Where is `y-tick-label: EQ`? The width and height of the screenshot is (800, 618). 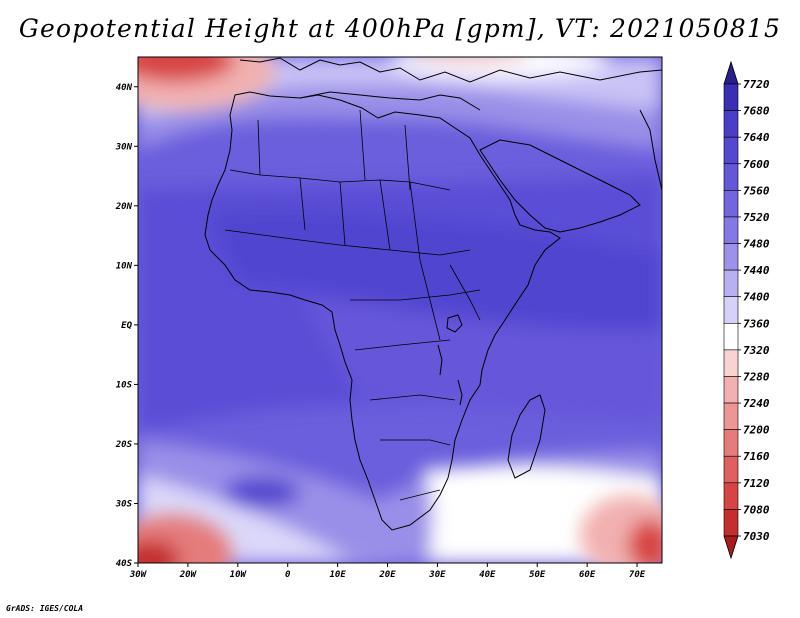 y-tick-label: EQ is located at coordinates (126, 326).